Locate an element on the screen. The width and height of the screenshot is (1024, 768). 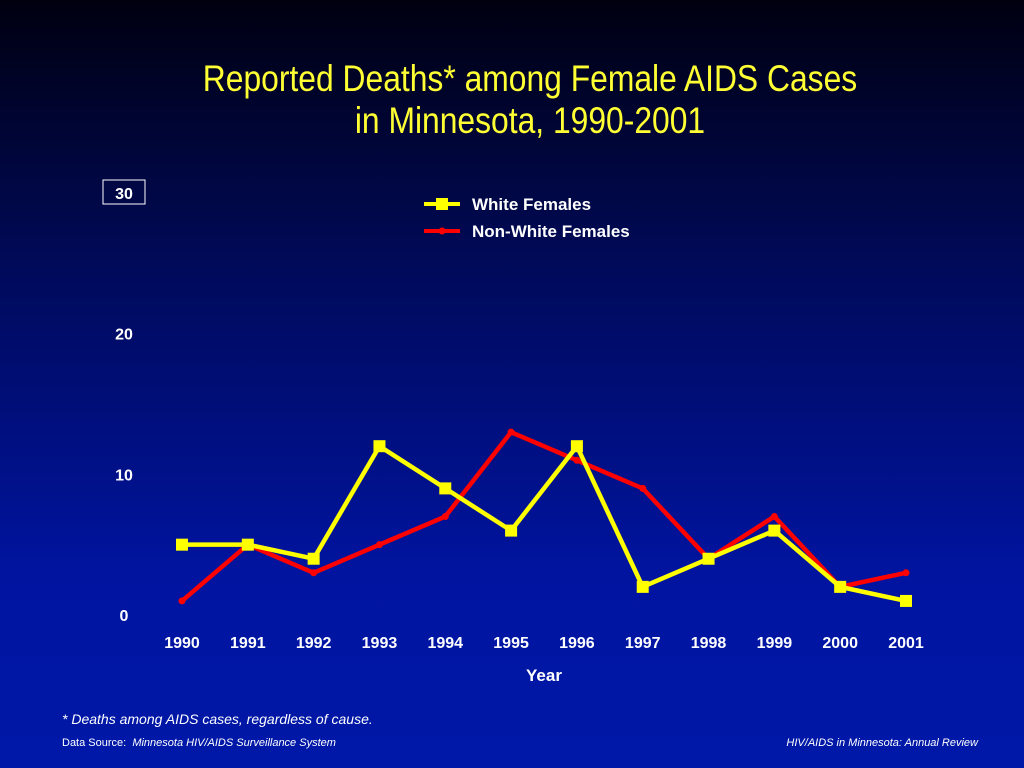
x-tick-label: 1996 is located at coordinates (577, 643).